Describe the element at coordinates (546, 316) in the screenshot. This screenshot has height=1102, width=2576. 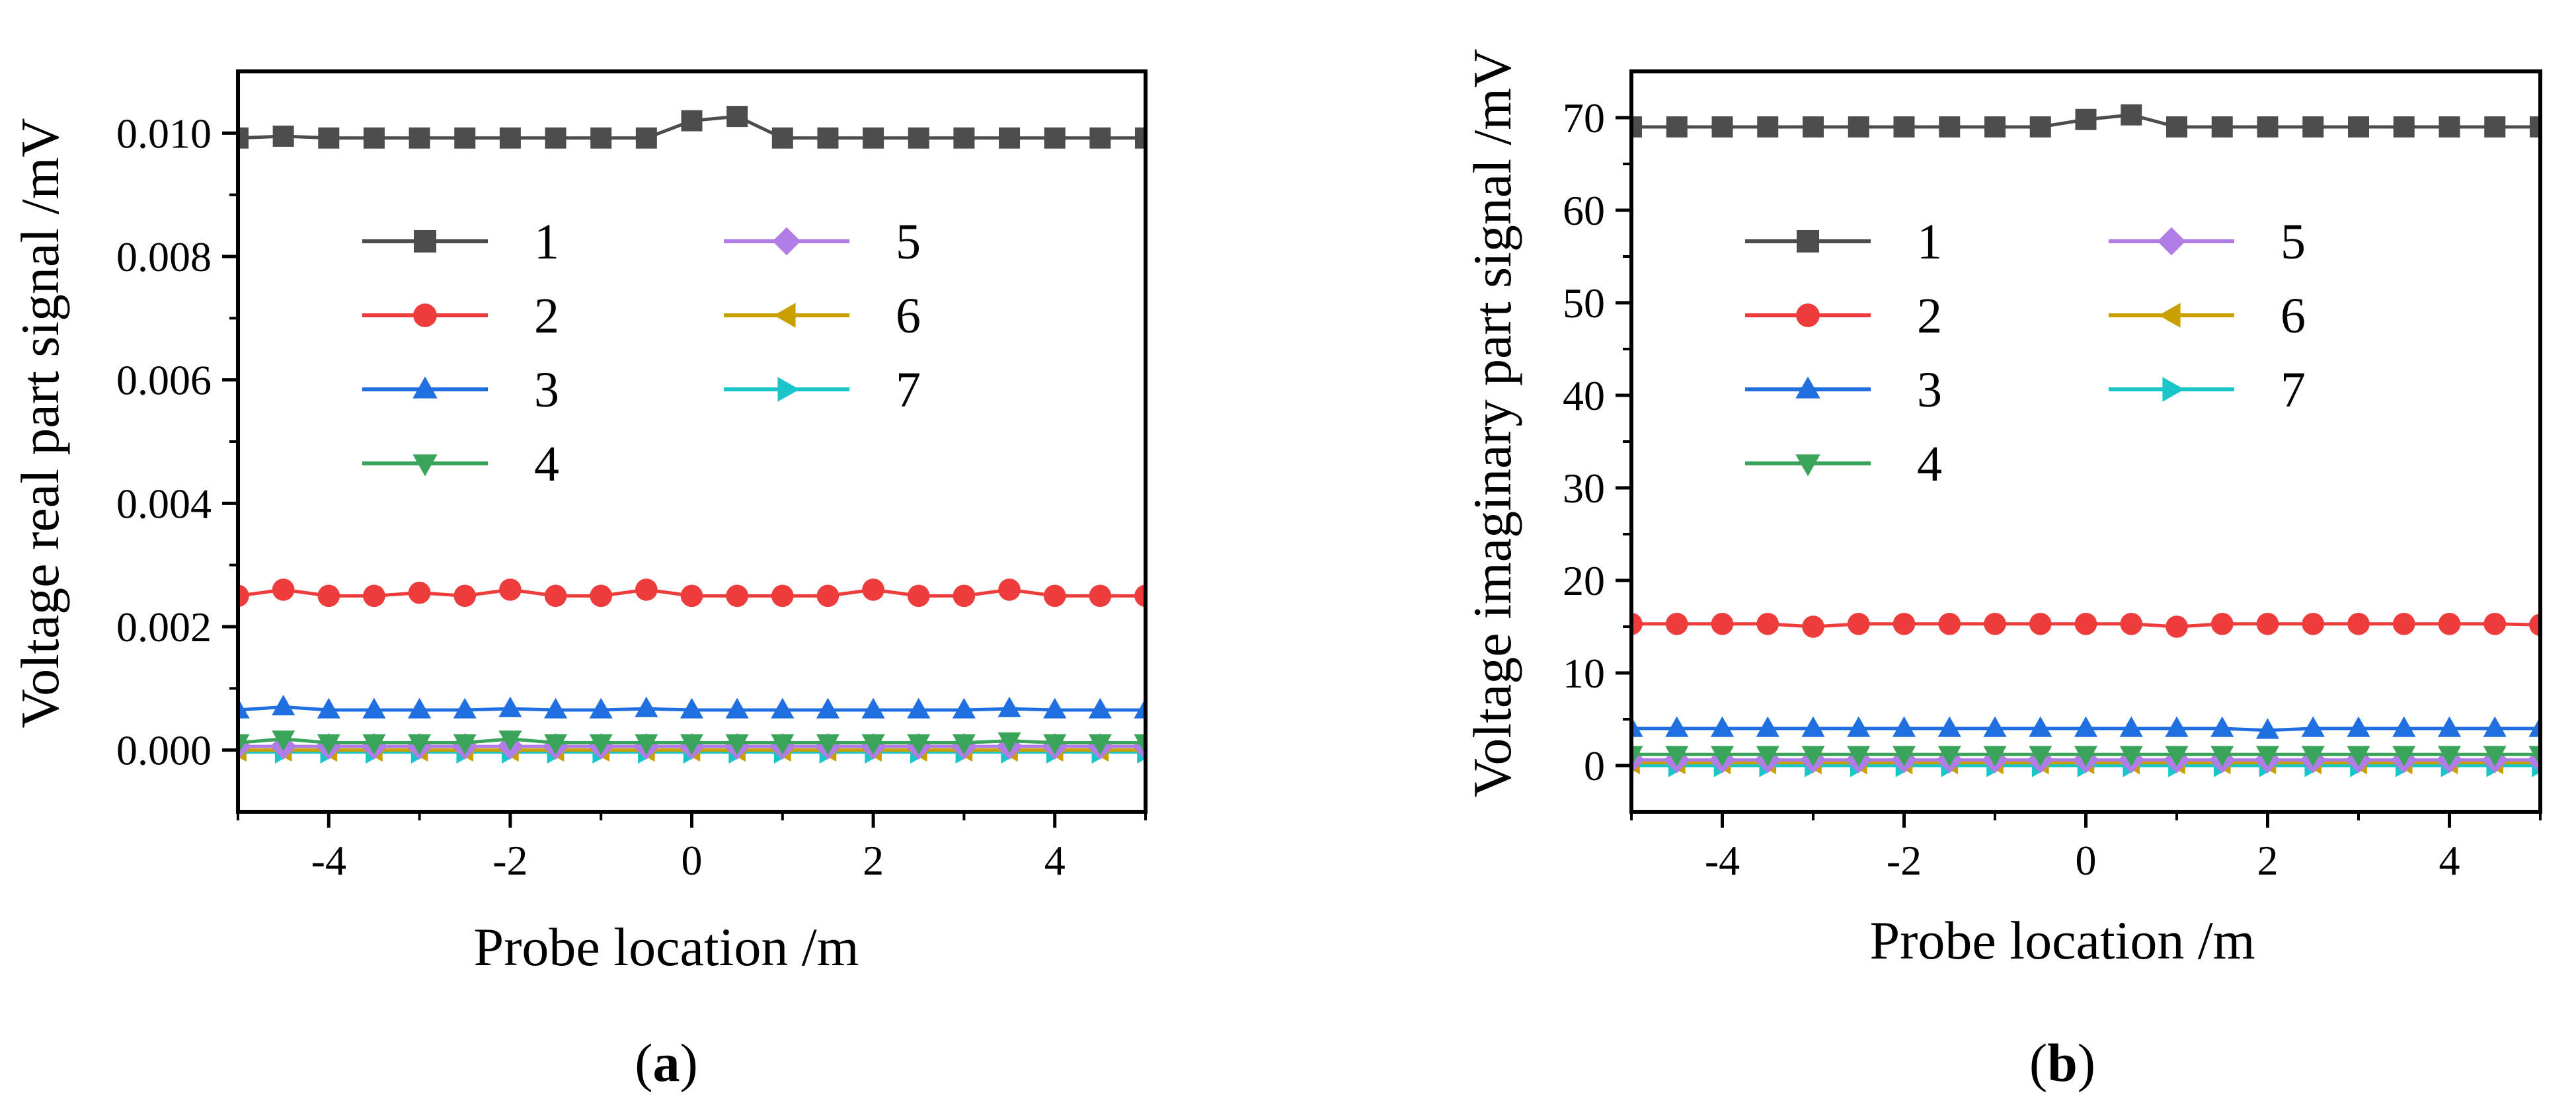
I see `legend-label: 2` at that location.